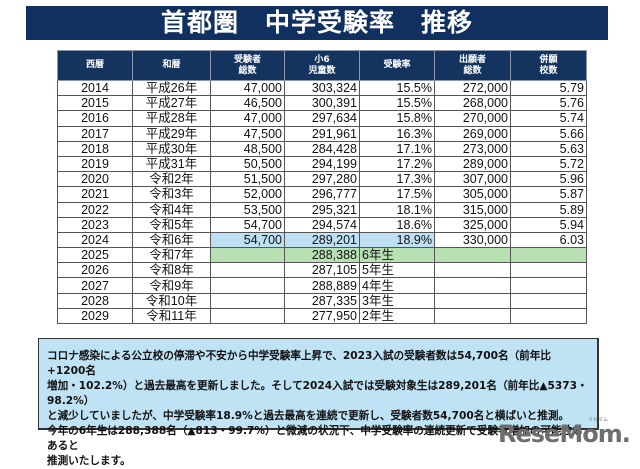 Image resolution: width=640 pixels, height=469 pixels. I want to click on cell-schools: 5.74, so click(548, 118).